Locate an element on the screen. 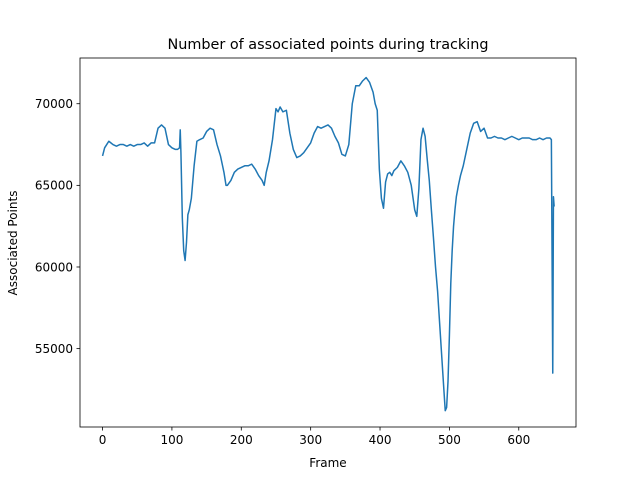  x-tick-label: 300 is located at coordinates (310, 440).